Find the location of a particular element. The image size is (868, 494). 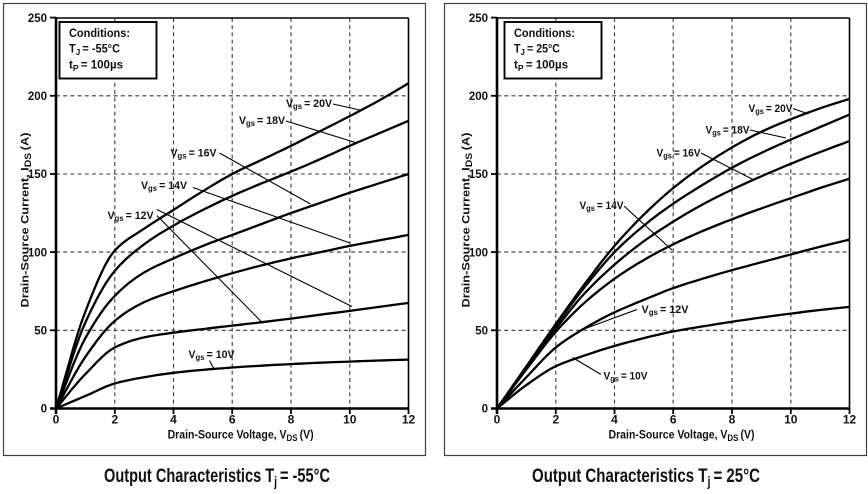

svg-text: TJ = 25°C is located at coordinates (537, 51).